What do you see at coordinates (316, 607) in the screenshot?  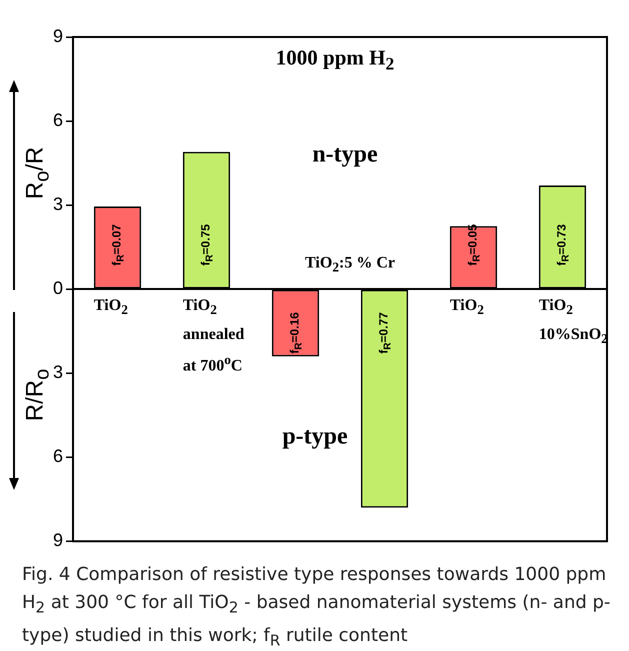 I see `text: Fig. 4 Comparison of resistive type responses towards 1000 ppm H$_{2}$ at 300 °C for all TiO$_{2}$ - based nanomaterial systems (n- and p-type) studied in this work; f$_{R}$ rutile content` at bounding box center [316, 607].